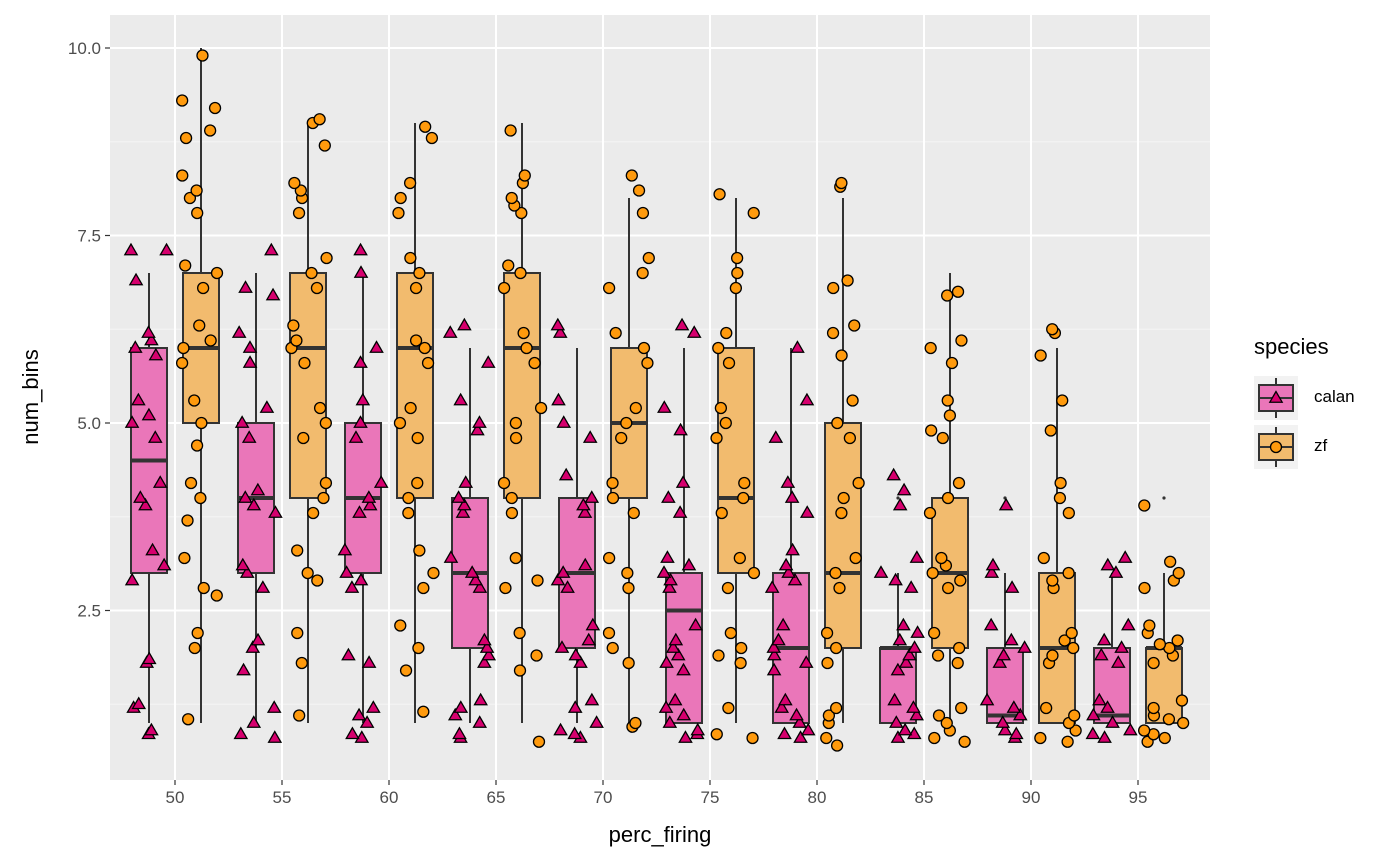 This screenshot has height=865, width=1400. I want to click on zf-box, so click(843, 535).